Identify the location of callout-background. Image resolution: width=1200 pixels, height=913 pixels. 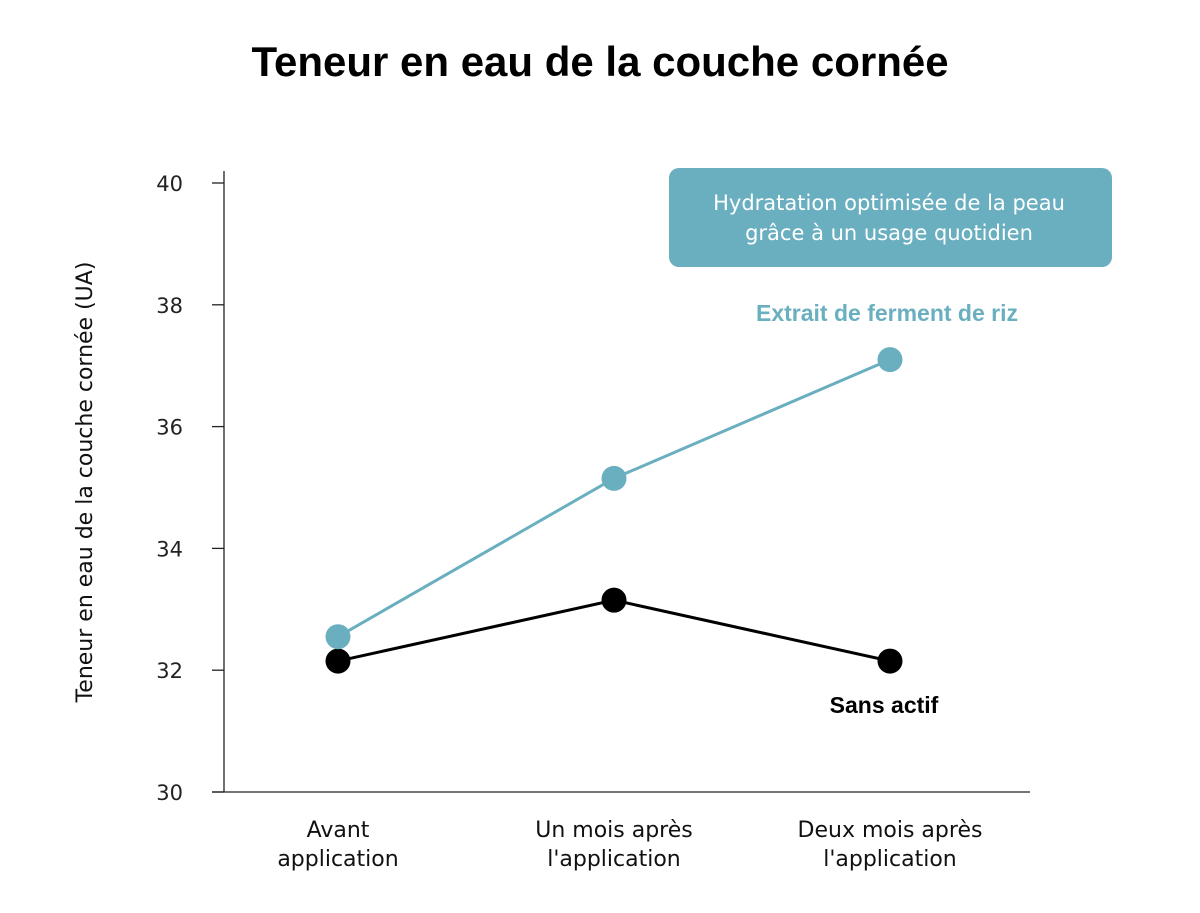
(890, 217).